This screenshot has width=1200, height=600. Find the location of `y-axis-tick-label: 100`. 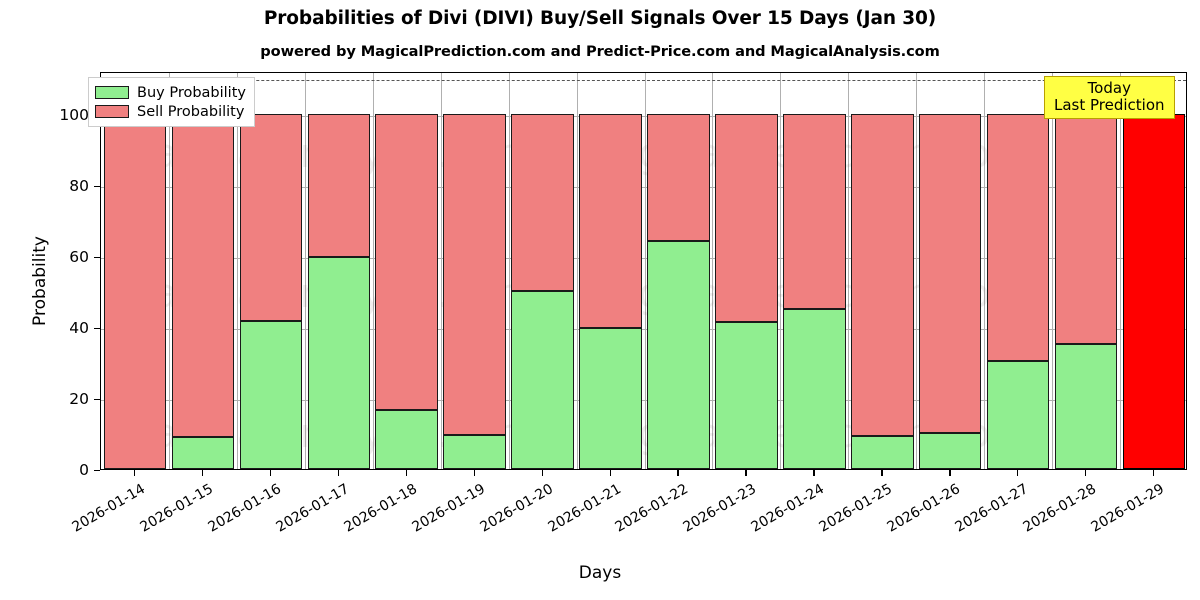

y-axis-tick-label: 100 is located at coordinates (74, 114).